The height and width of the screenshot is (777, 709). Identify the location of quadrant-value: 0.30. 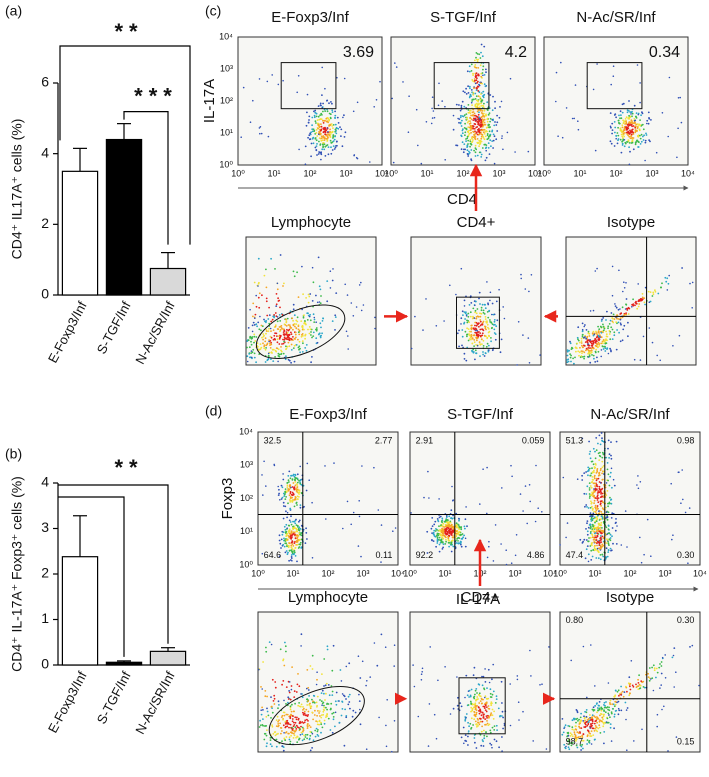
(686, 620).